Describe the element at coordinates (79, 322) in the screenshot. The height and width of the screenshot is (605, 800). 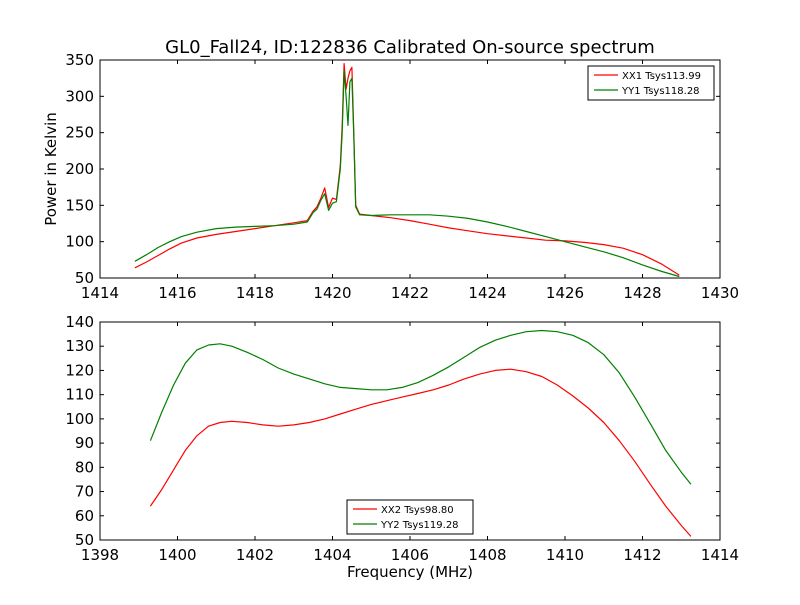
I see `y-tick-label: 140` at that location.